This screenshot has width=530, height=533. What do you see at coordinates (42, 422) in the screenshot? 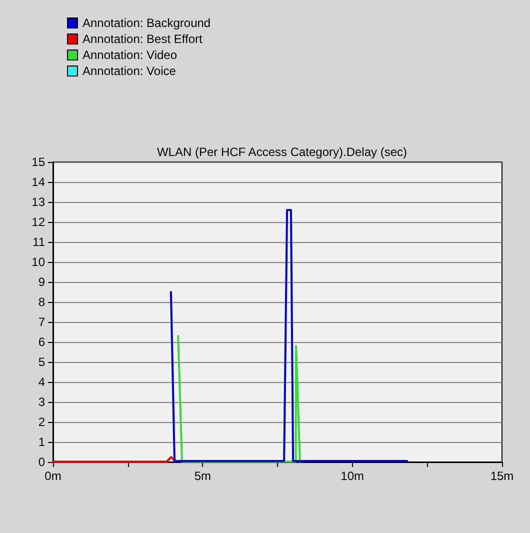
I see `y-tick-label: 2` at bounding box center [42, 422].